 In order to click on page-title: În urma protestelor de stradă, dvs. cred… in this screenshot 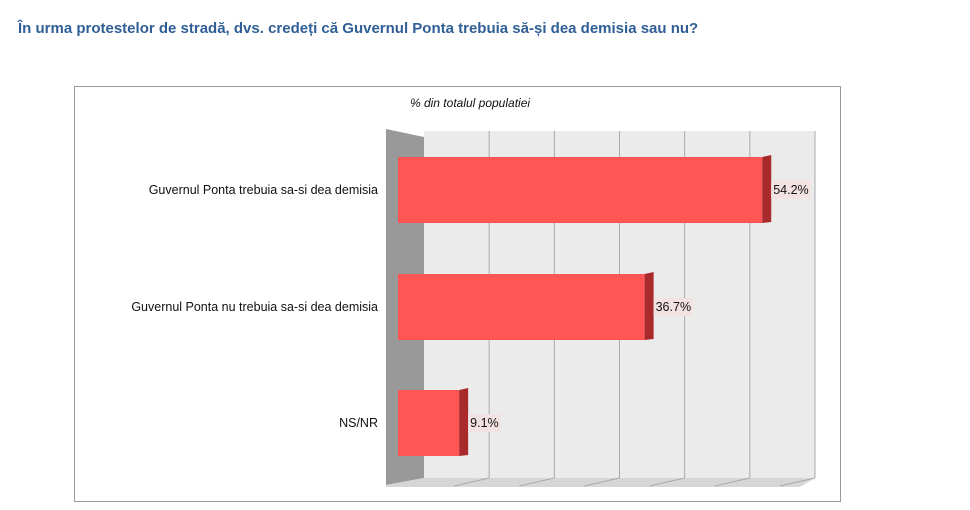, I will do `click(358, 28)`.